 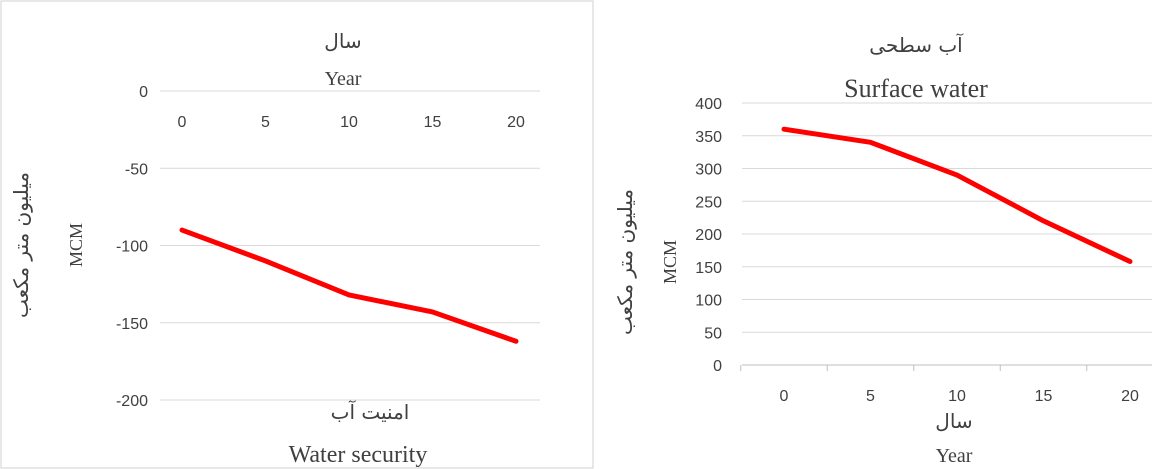 I want to click on y-tick-label: 300, so click(x=708, y=170).